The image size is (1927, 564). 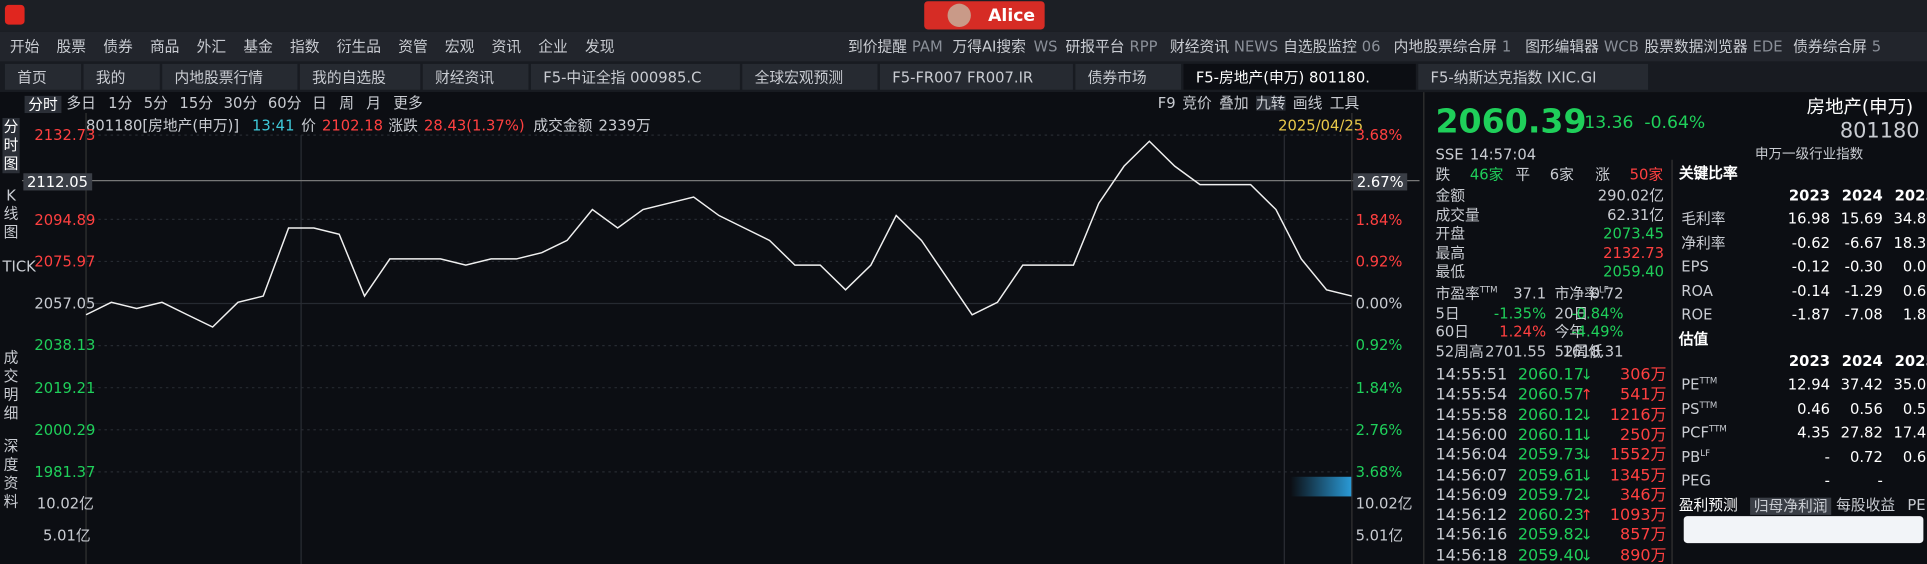 I want to click on tab-label: F5-FR007 FR007.IR, so click(x=963, y=77).